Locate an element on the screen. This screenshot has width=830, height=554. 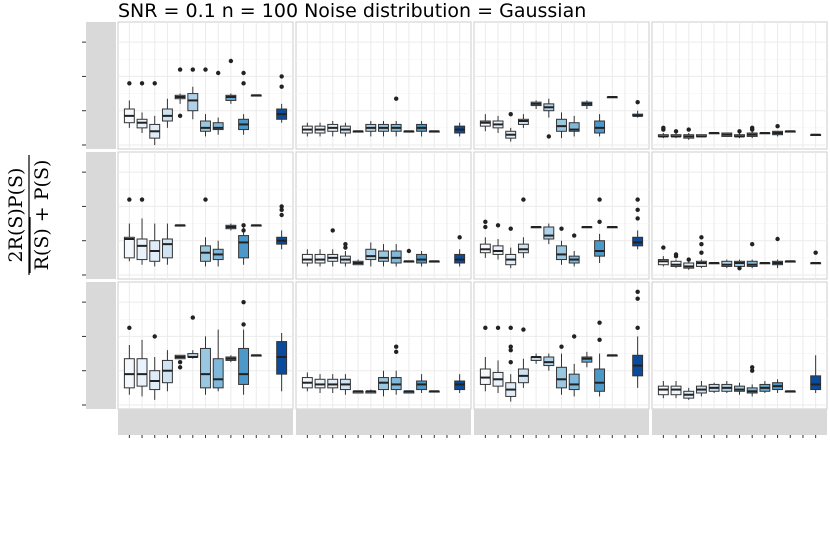
facet-panel-r1-c4 is located at coordinates (739, 85).